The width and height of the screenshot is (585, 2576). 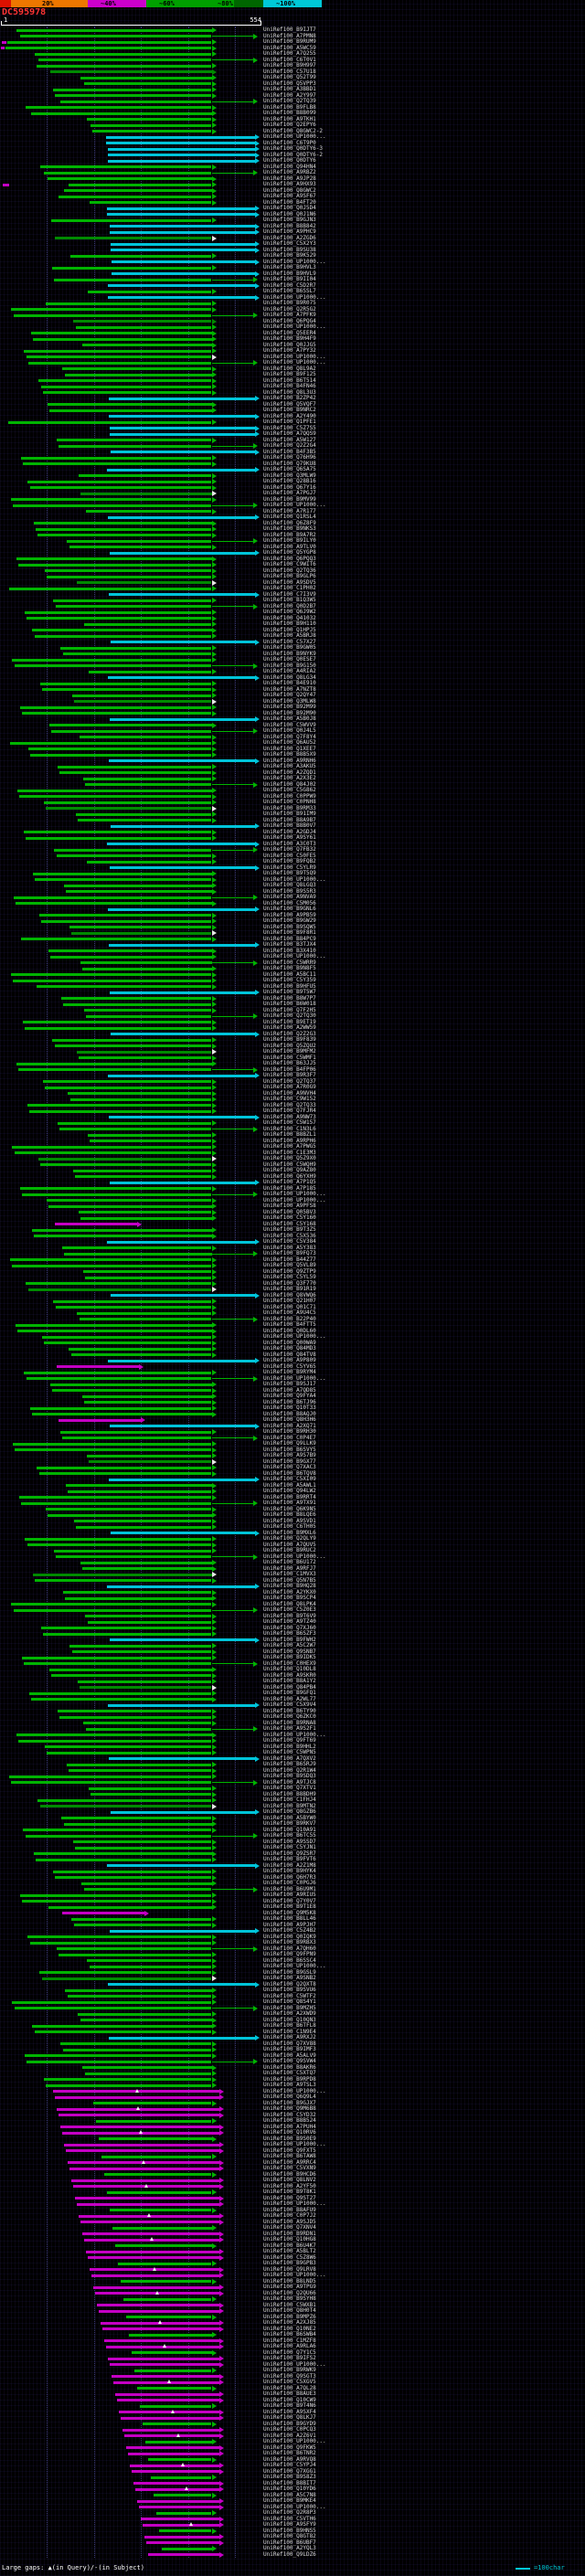 I want to click on hit-label: UniRef100_C0PGJ6, so click(x=289, y=1883).